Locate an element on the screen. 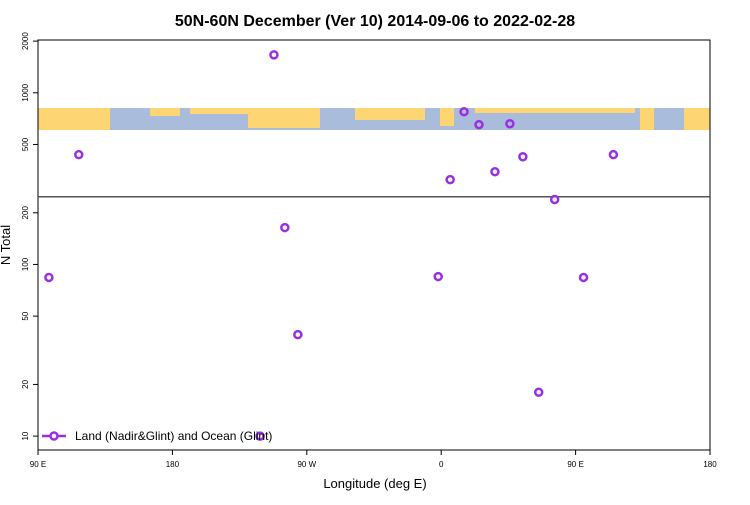  y-axis-label: N Total is located at coordinates (6, 245).